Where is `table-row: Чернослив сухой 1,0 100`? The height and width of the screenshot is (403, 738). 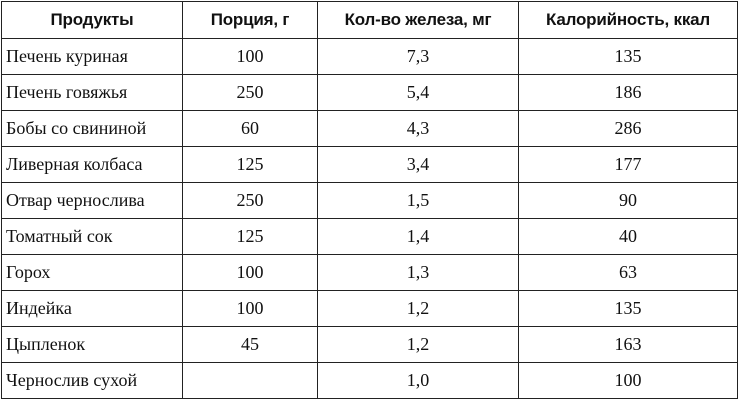
table-row: Чернослив сухой 1,0 100 is located at coordinates (369, 380).